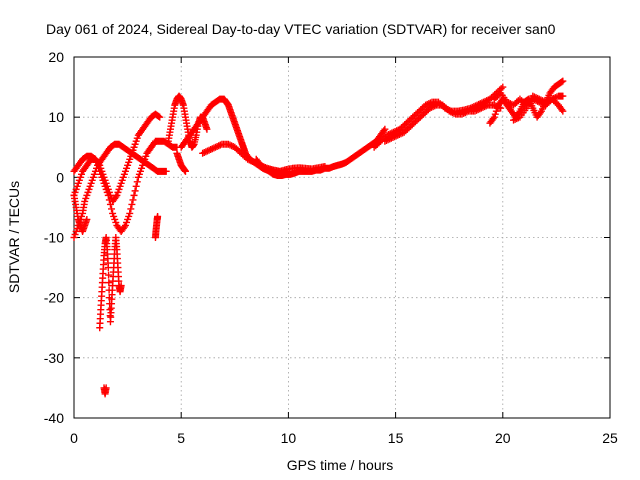  I want to click on x-tick-labels: 0 5 10 15 20 25, so click(344, 438).